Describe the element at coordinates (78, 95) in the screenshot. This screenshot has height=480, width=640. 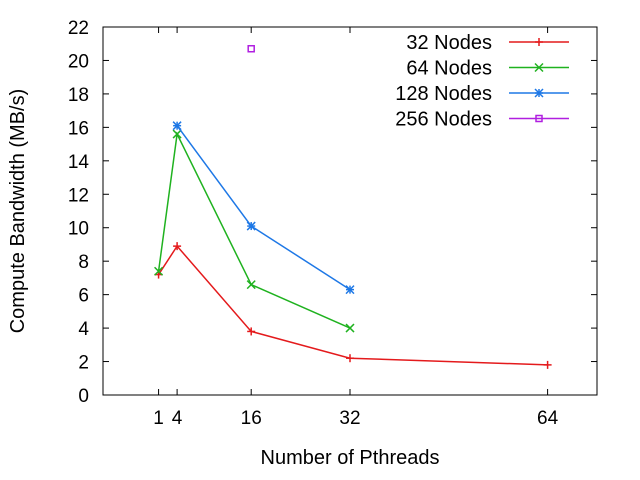
I see `y-tick-label: 18` at that location.